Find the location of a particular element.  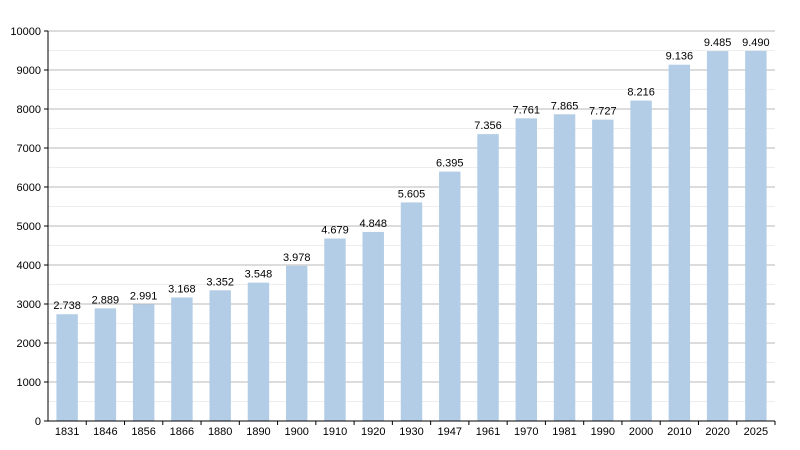

y-tick-label: 10000 is located at coordinates (25, 32).